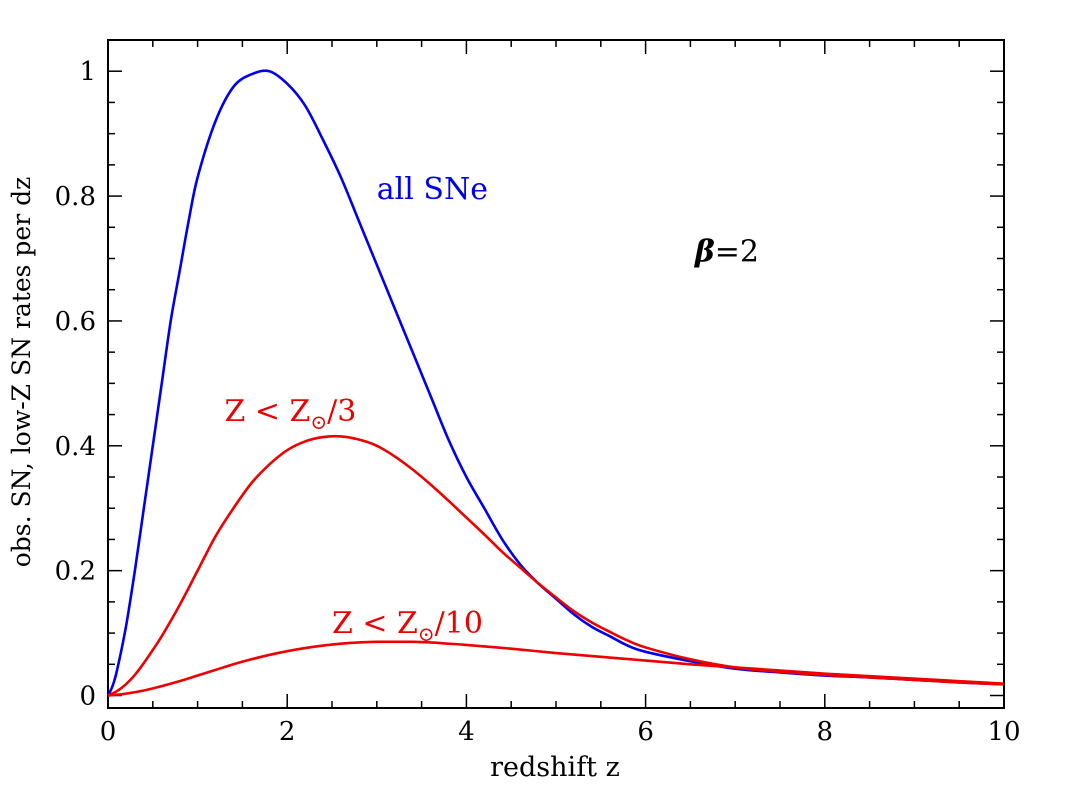 The image size is (1067, 797). Describe the element at coordinates (75, 572) in the screenshot. I see `y-tick-label: 0.2` at that location.